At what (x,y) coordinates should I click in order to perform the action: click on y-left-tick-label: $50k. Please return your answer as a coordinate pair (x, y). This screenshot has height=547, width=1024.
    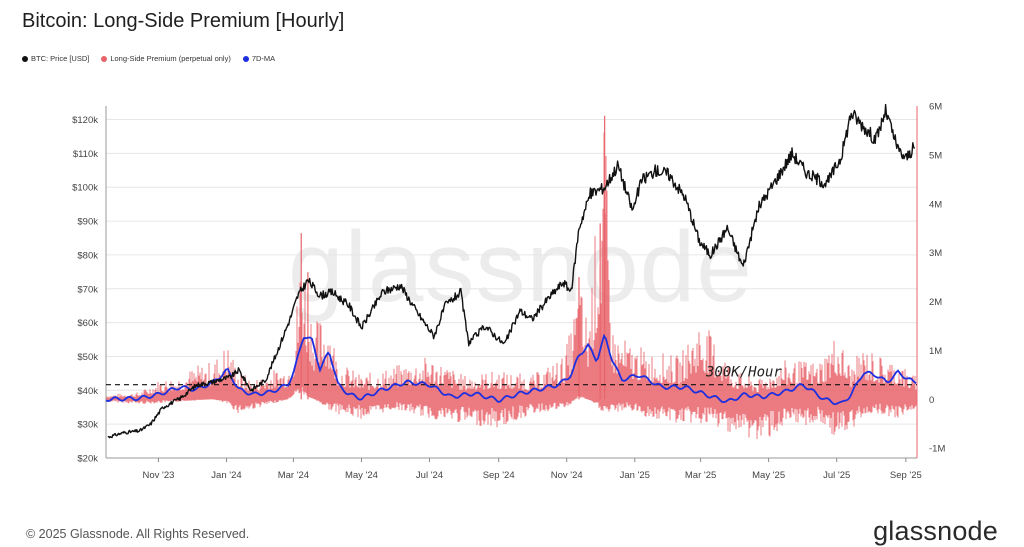
    Looking at the image, I should click on (87, 357).